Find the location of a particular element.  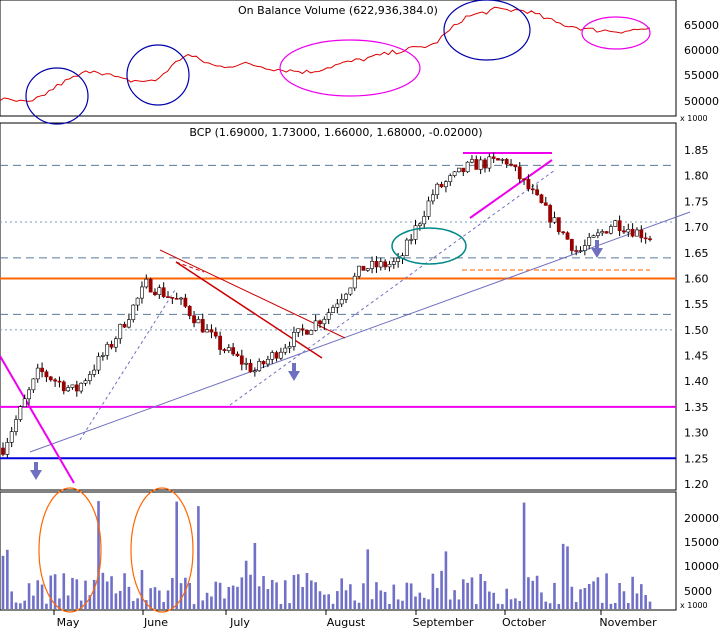

month-label: July is located at coordinates (239, 622).